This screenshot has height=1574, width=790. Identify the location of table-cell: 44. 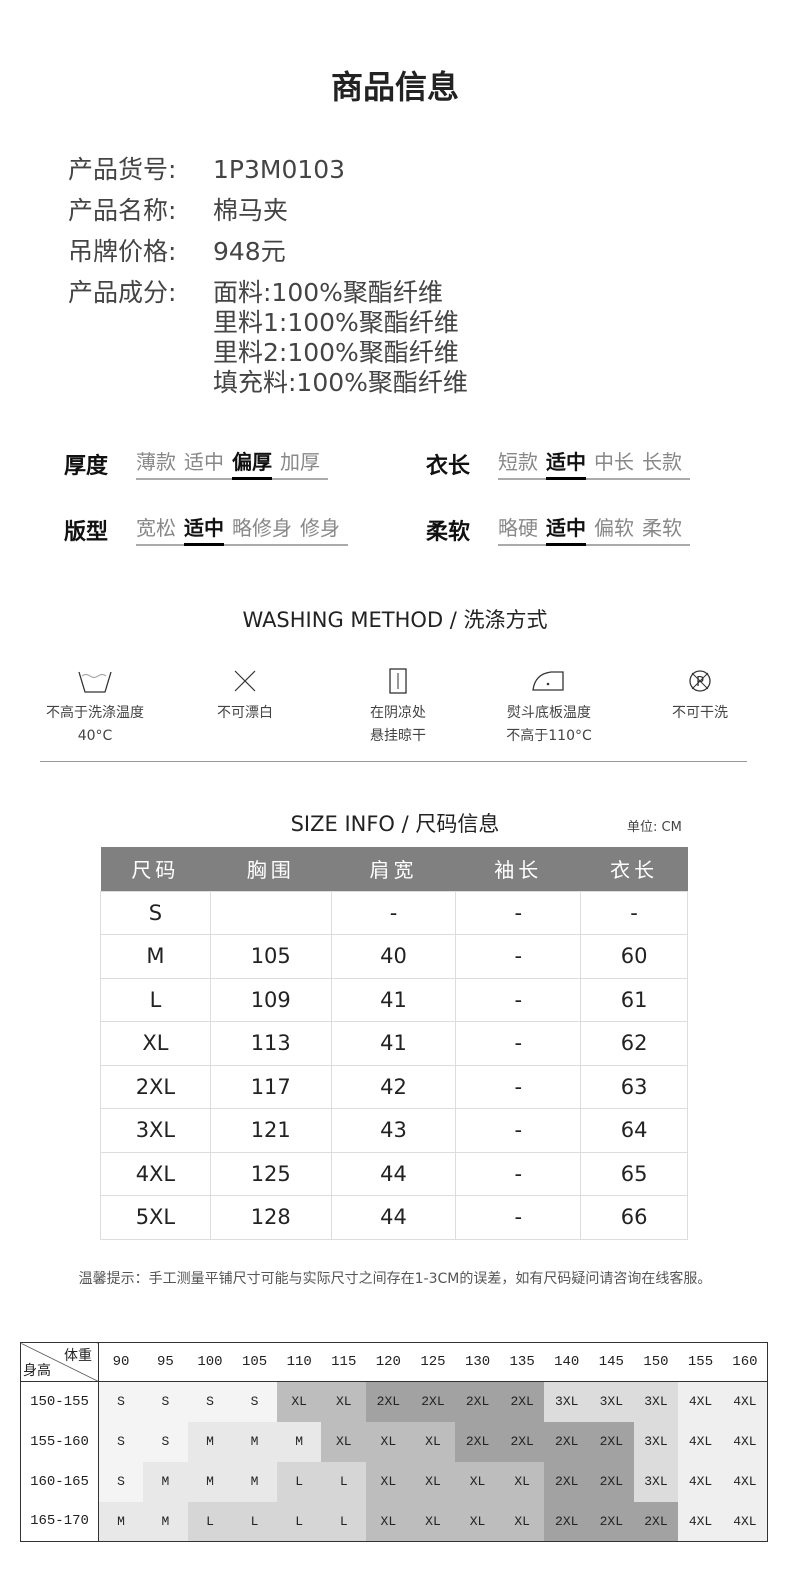
(393, 1217).